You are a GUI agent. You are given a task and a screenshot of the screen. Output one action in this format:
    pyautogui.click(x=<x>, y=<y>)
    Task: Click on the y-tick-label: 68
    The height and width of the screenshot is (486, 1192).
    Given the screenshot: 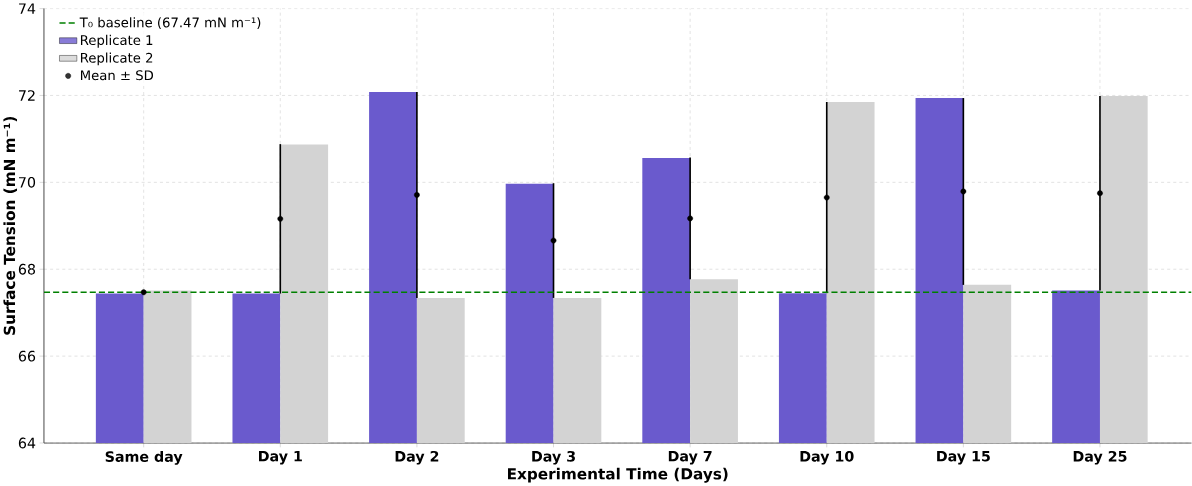 What is the action you would take?
    pyautogui.click(x=27, y=269)
    